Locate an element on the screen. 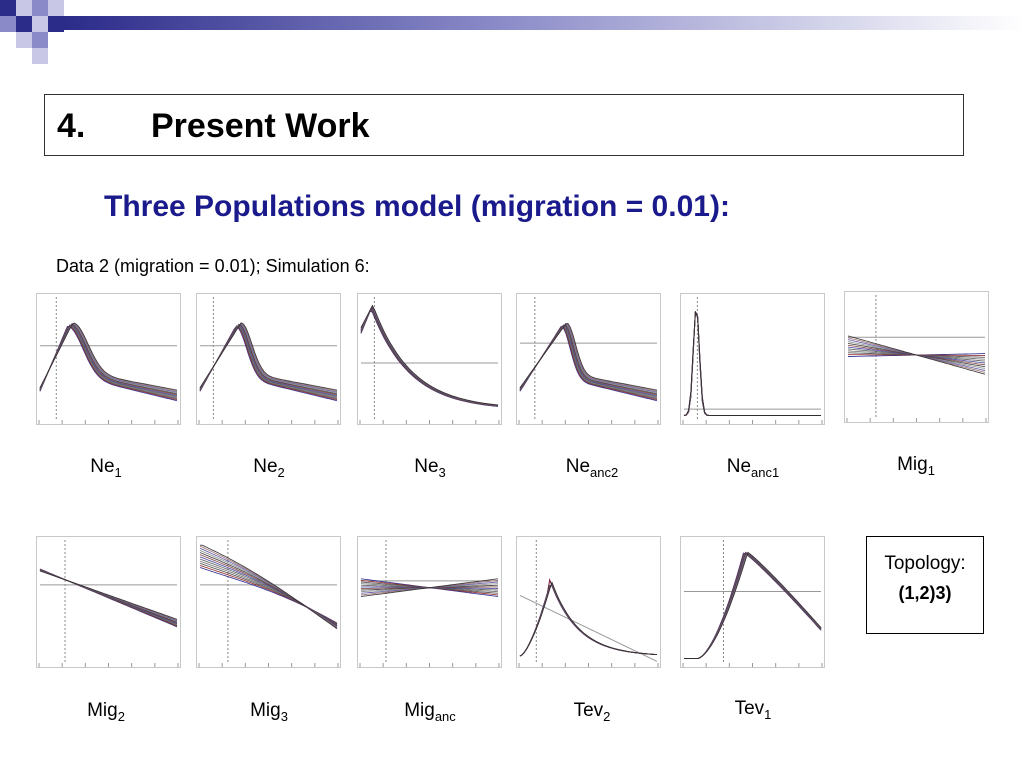 The width and height of the screenshot is (1024, 768). topology-label: Topology: is located at coordinates (925, 563).